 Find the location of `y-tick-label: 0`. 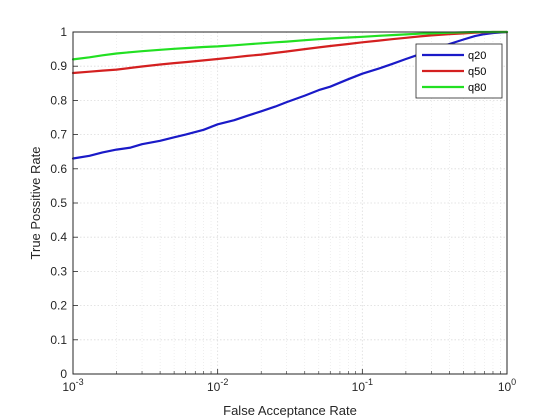

y-tick-label: 0 is located at coordinates (63, 374).